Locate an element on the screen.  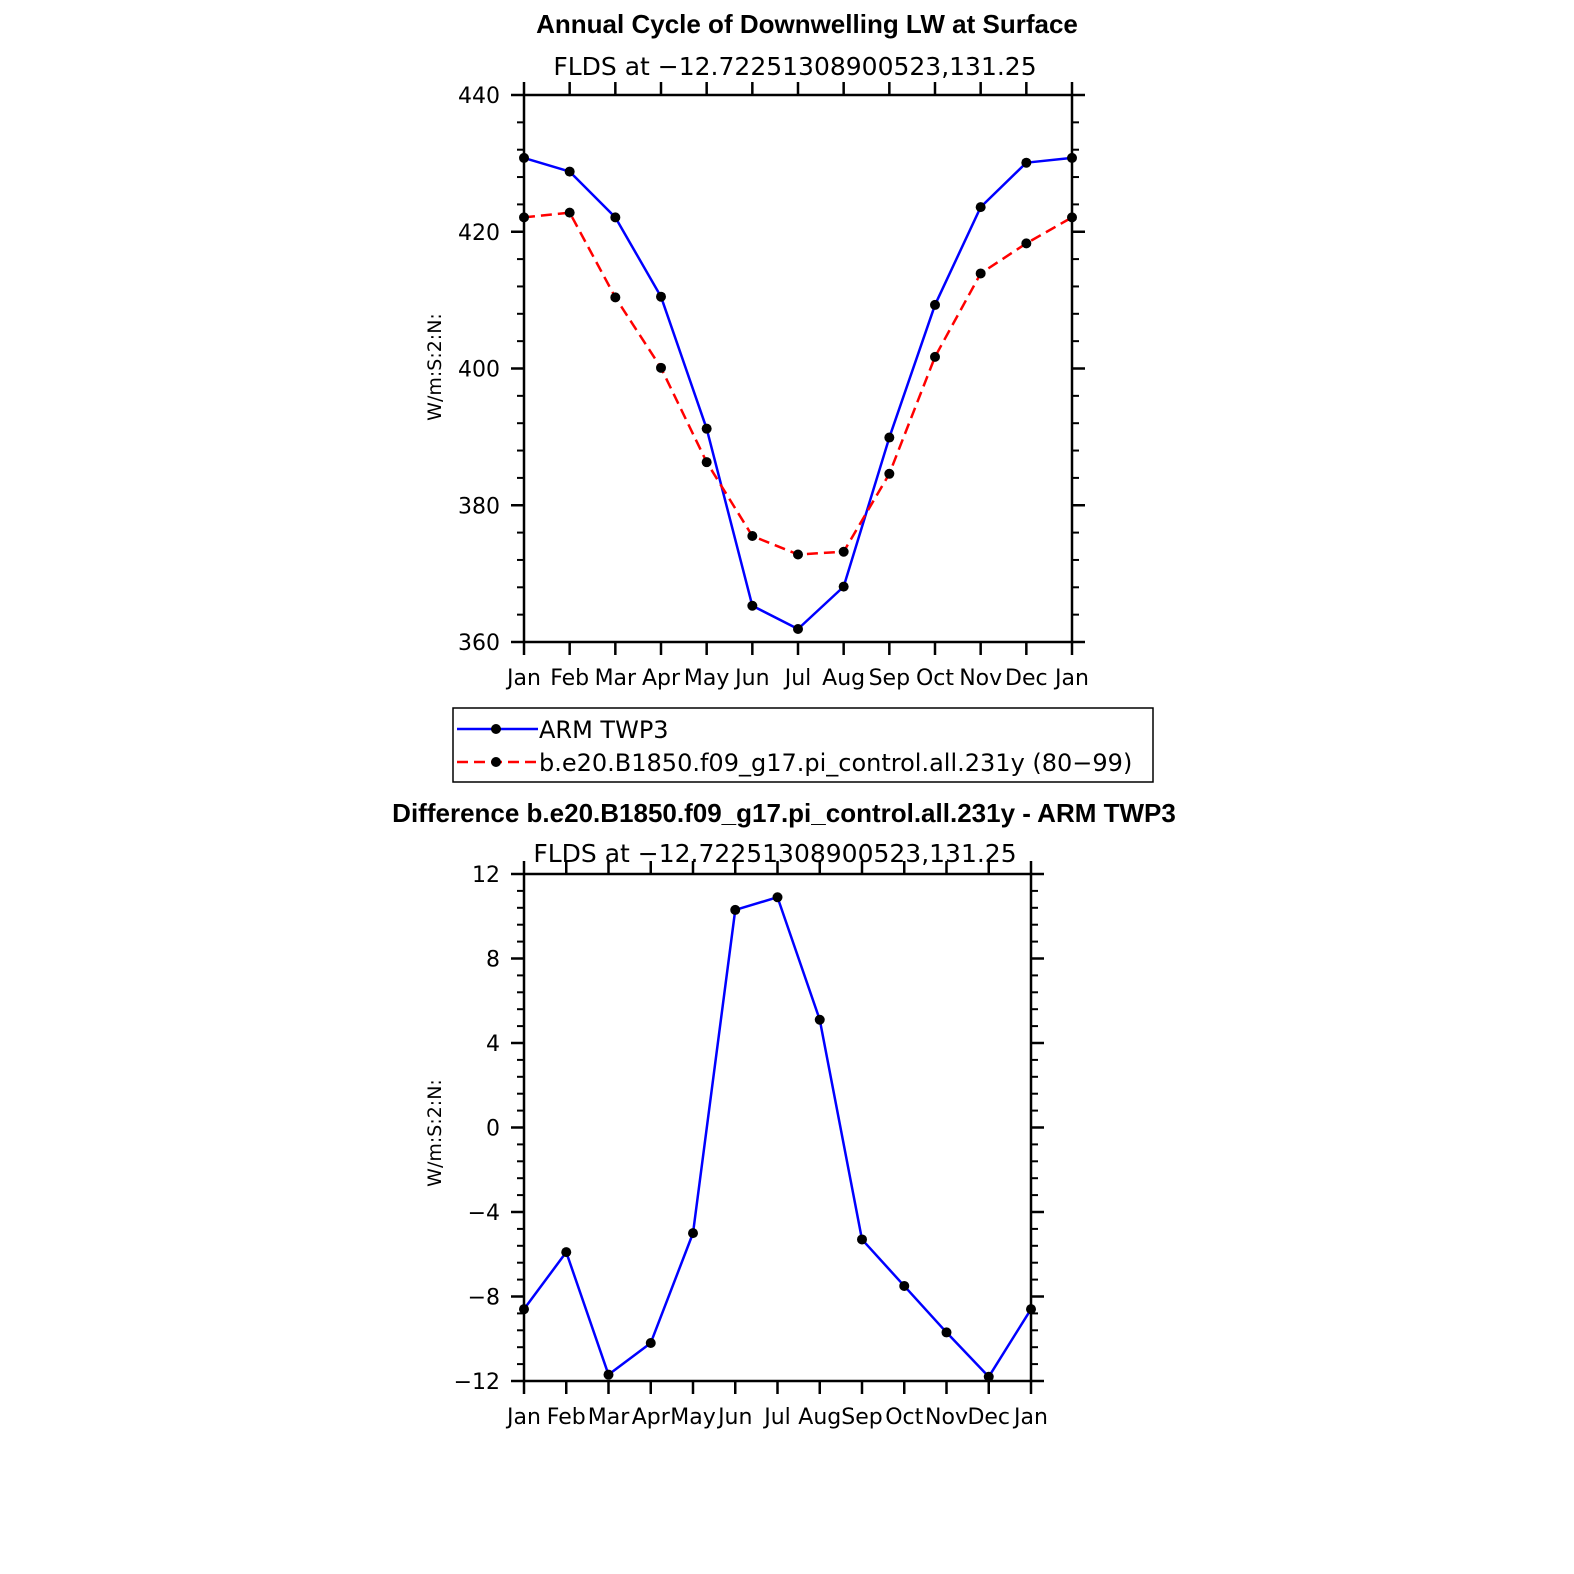
legend-marker-arm is located at coordinates (496, 729).